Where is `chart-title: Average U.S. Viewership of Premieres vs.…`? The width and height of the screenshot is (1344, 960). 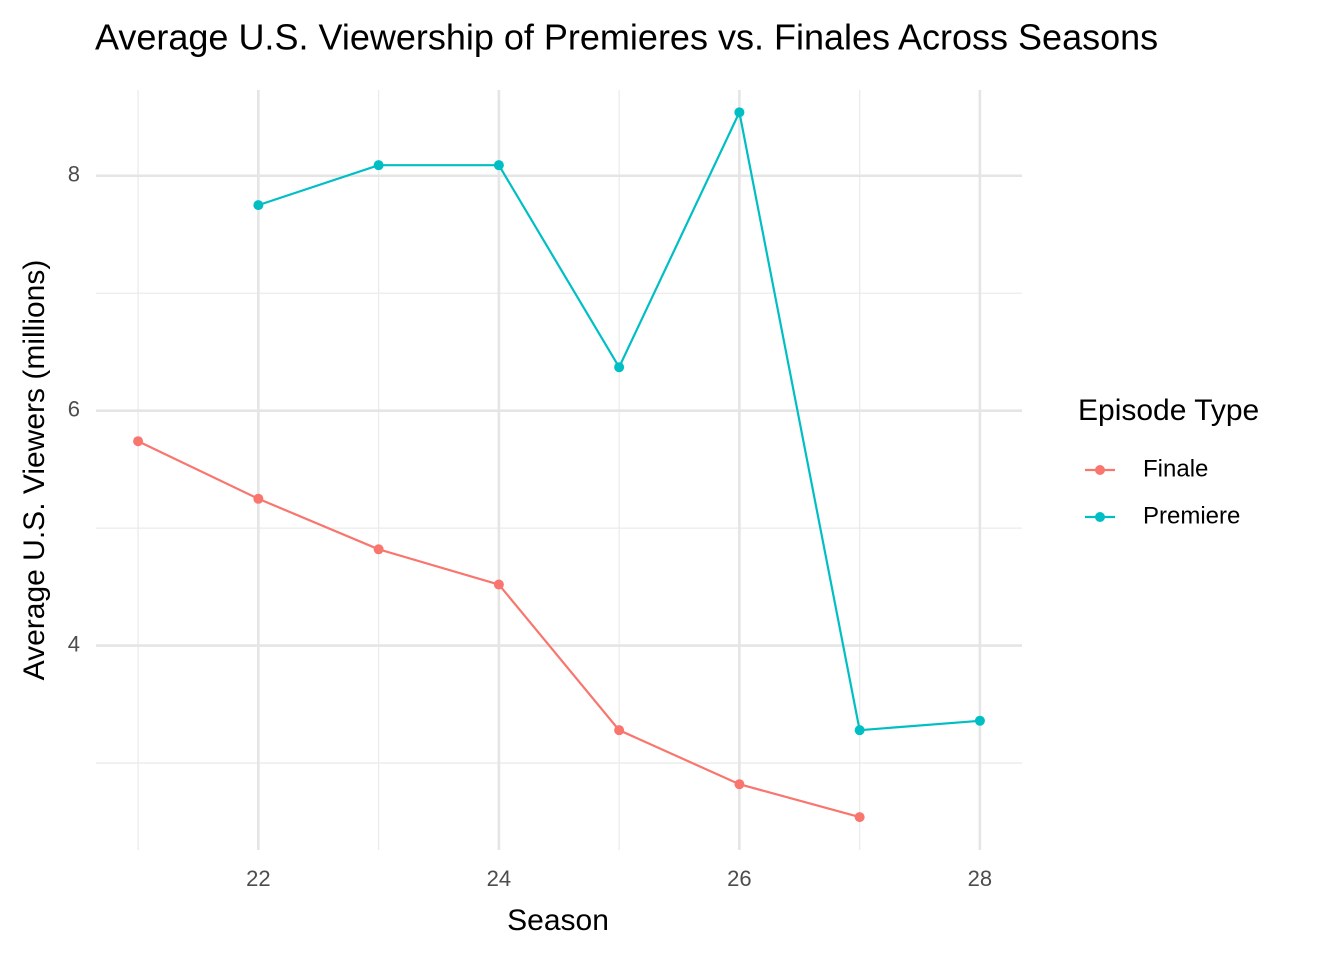
chart-title: Average U.S. Viewership of Premieres vs.… is located at coordinates (626, 37).